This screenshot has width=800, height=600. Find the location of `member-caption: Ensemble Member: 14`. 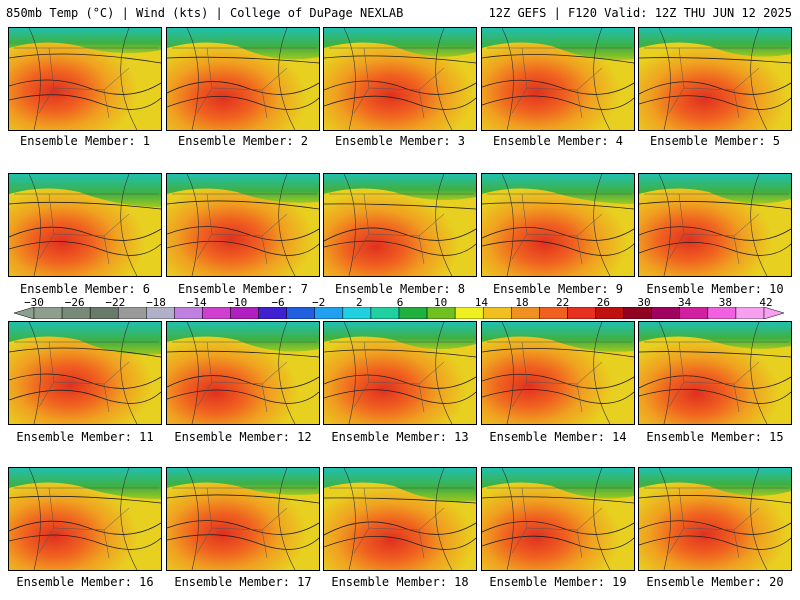

member-caption: Ensemble Member: 14 is located at coordinates (558, 437).